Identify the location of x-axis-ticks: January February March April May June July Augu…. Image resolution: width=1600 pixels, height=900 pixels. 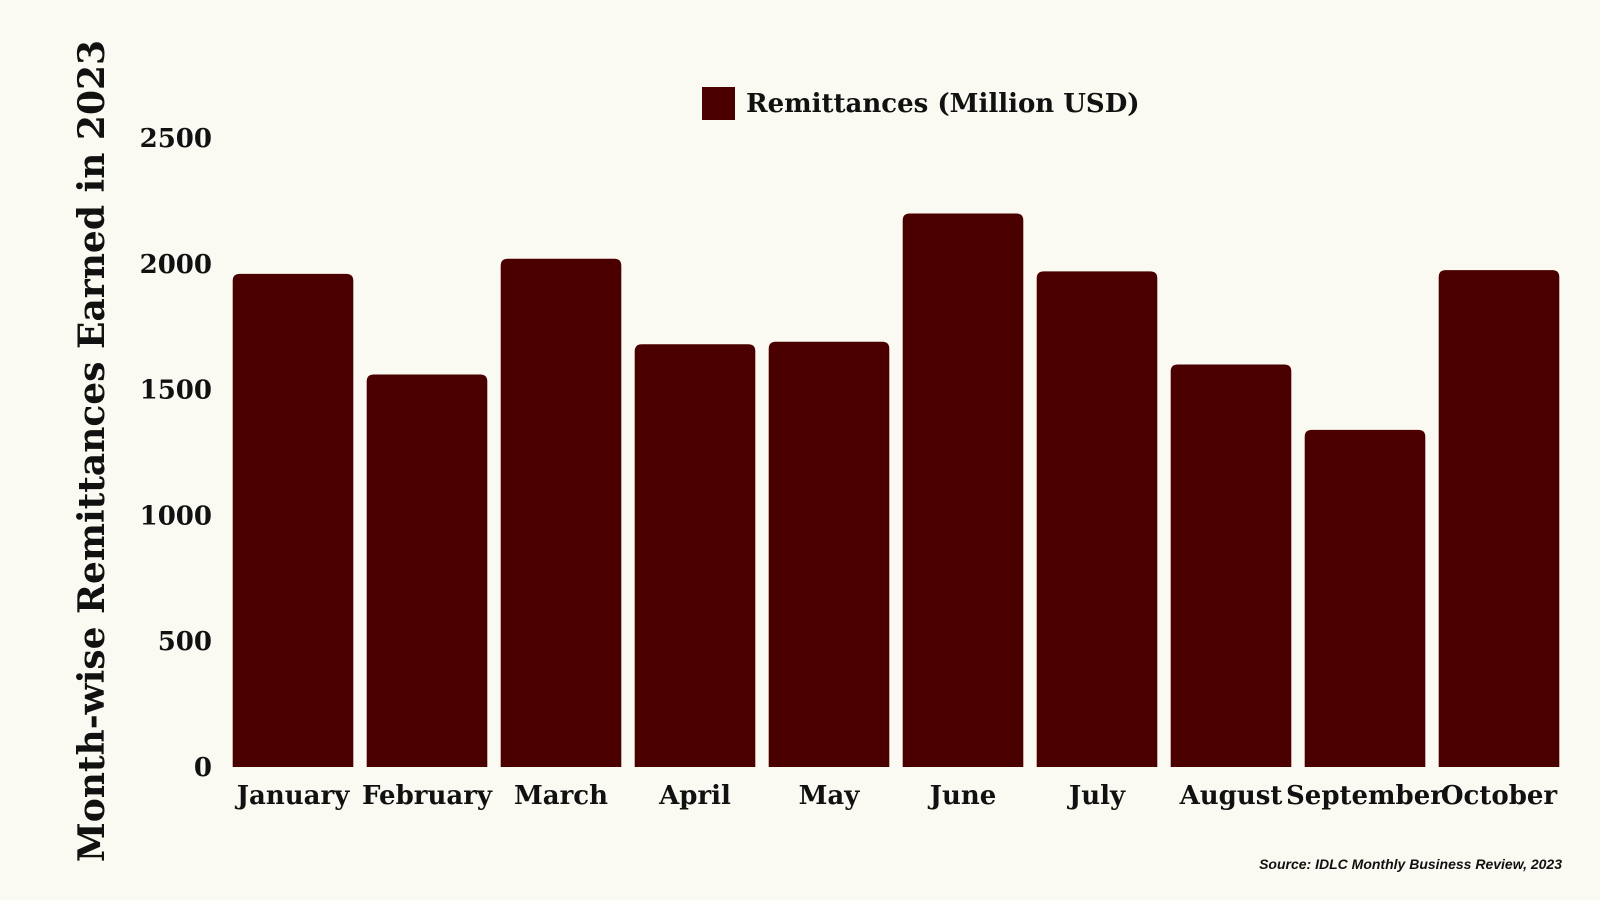
(896, 796).